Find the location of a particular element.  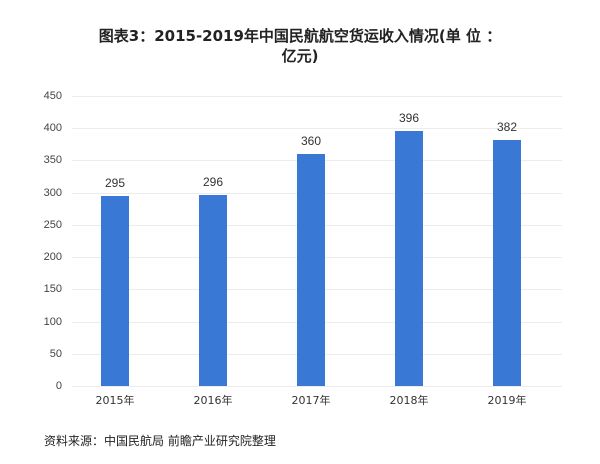

bar-value-label: 295 is located at coordinates (115, 182).